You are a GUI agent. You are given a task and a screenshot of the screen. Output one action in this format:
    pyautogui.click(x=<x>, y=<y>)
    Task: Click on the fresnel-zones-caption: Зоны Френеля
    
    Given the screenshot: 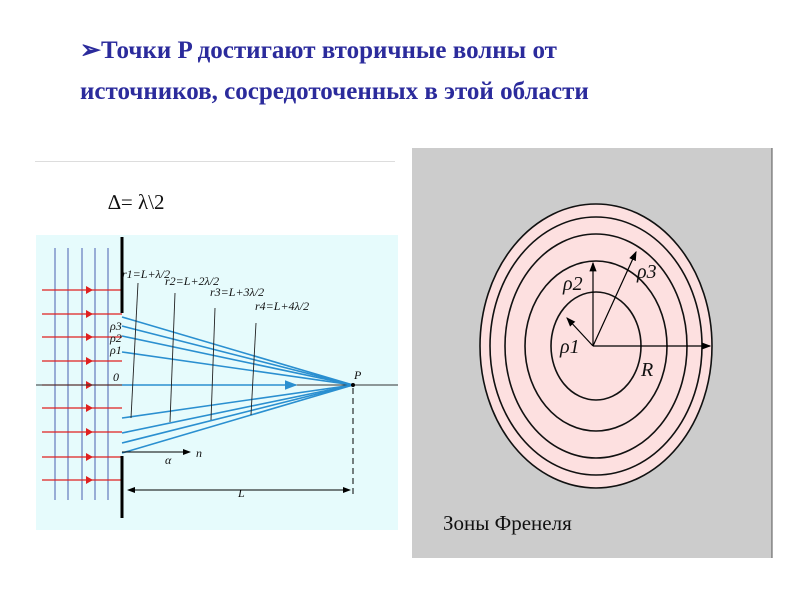 What is the action you would take?
    pyautogui.click(x=507, y=523)
    